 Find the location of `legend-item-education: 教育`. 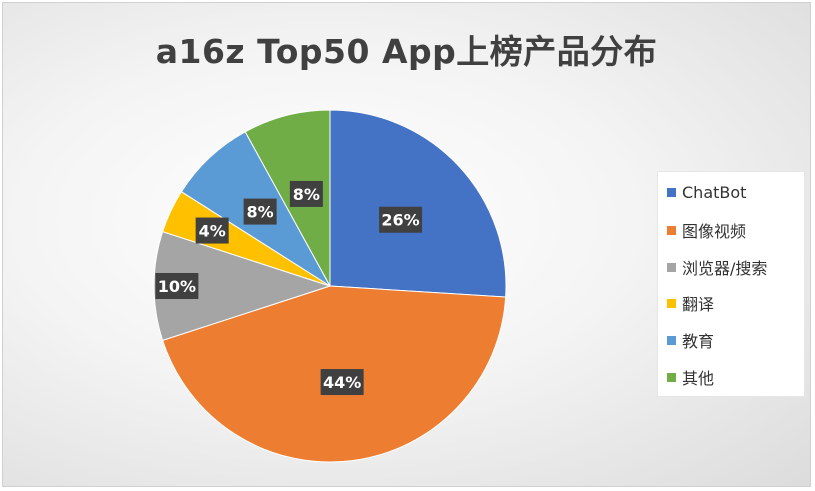

legend-item-education: 教育 is located at coordinates (690, 340).